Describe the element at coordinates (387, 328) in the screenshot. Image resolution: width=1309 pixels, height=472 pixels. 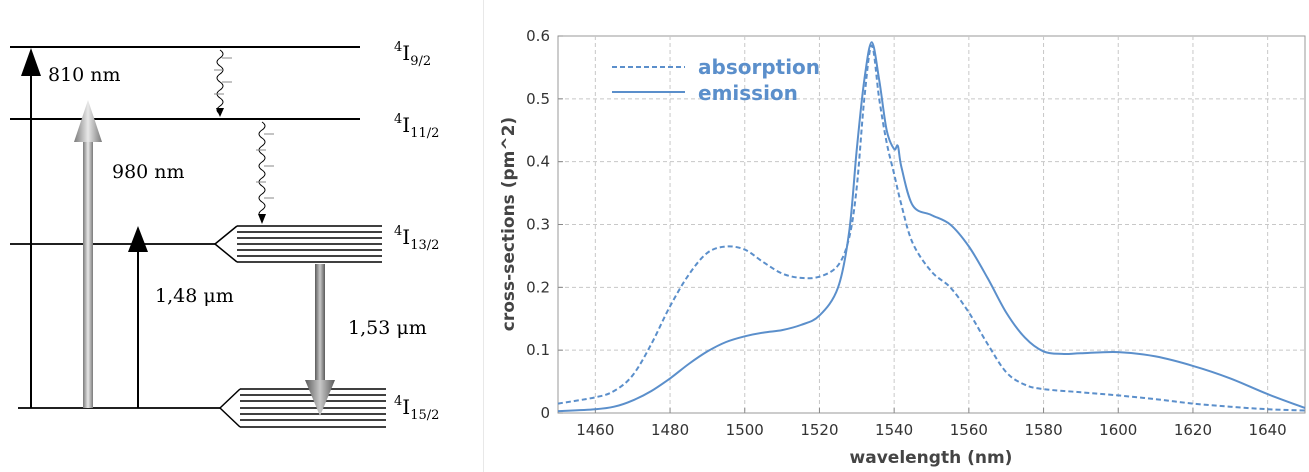
I see `label-153um: 1,53 μm` at that location.